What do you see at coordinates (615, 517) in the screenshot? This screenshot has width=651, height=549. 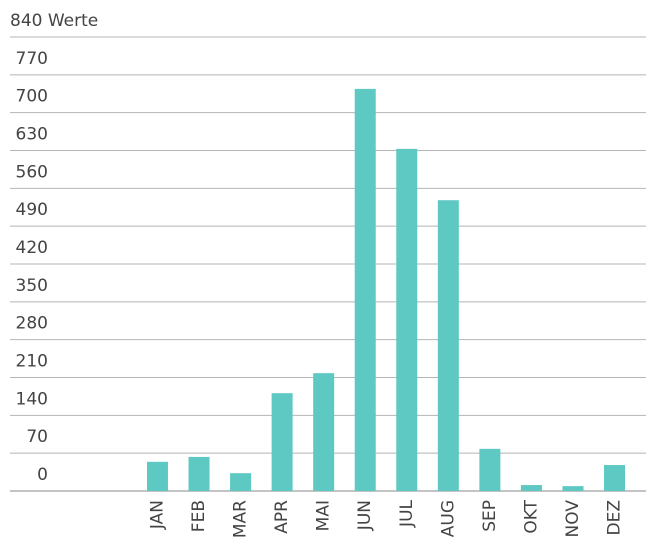 I see `x-tick-label: DEZ` at bounding box center [615, 517].